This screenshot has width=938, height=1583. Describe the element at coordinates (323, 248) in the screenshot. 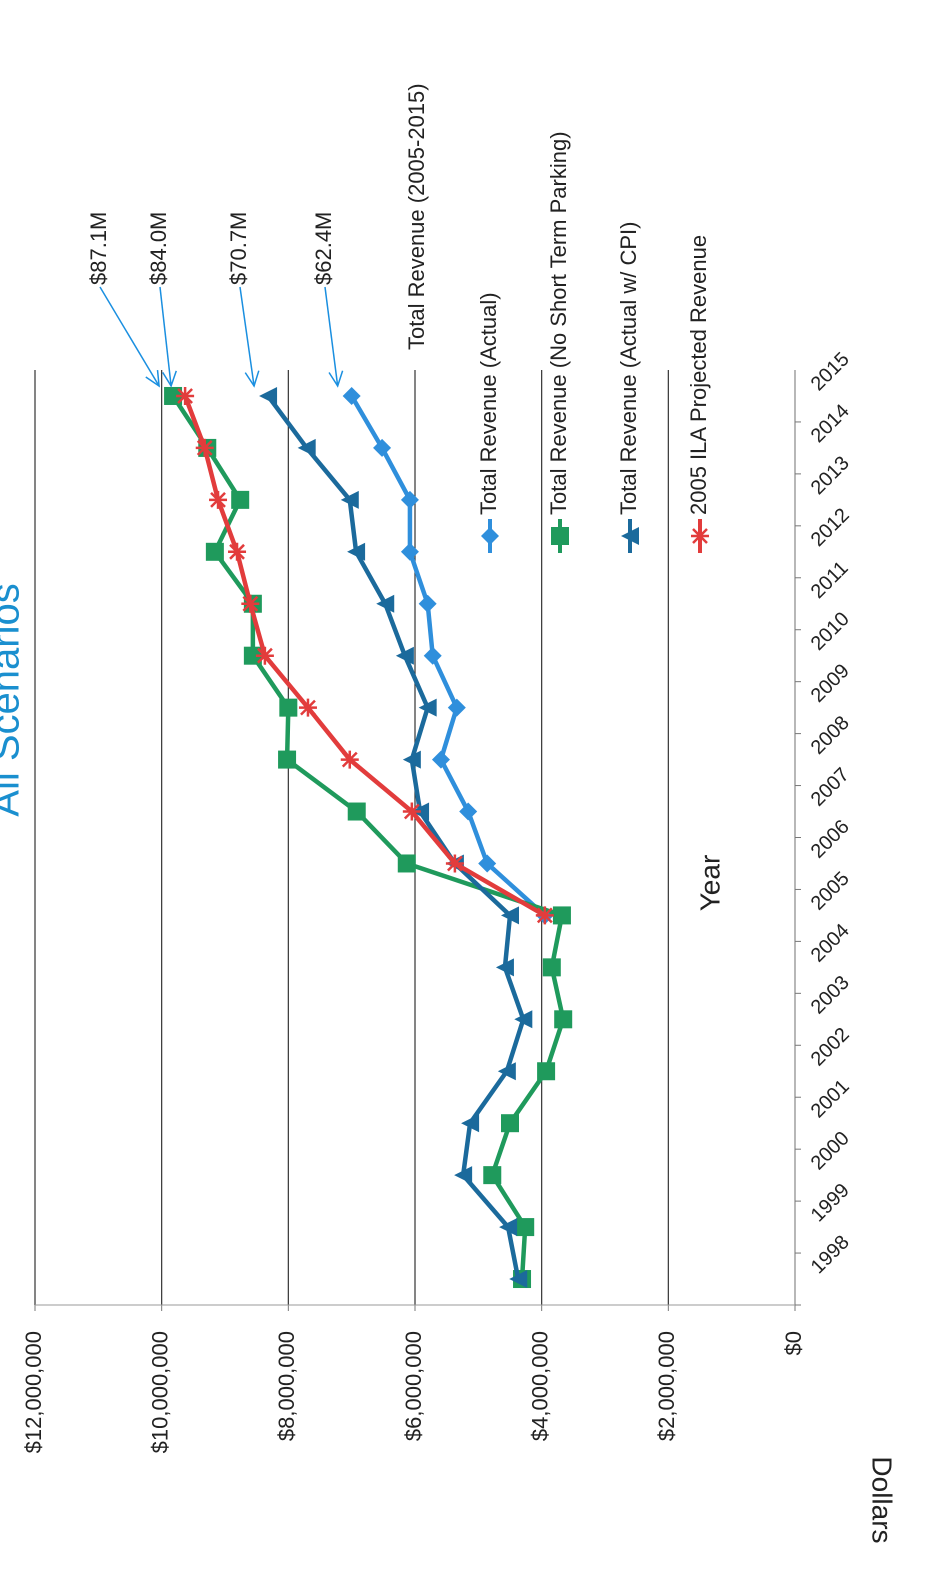

I see `annotation-label: $62.4M` at that location.